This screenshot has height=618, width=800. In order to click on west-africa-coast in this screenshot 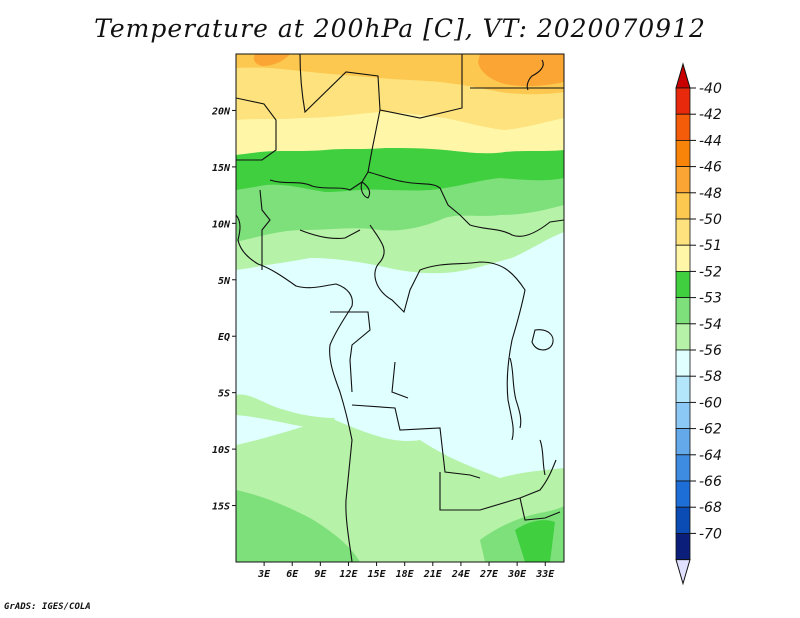, I will do `click(294, 388)`.